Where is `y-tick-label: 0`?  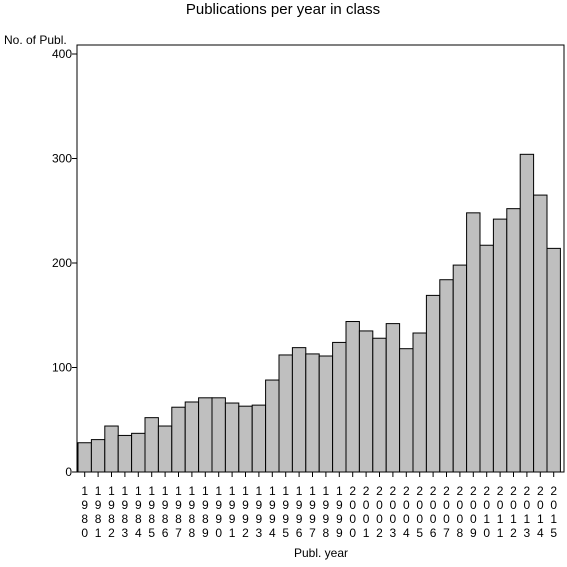
y-tick-label: 0 is located at coordinates (68, 472).